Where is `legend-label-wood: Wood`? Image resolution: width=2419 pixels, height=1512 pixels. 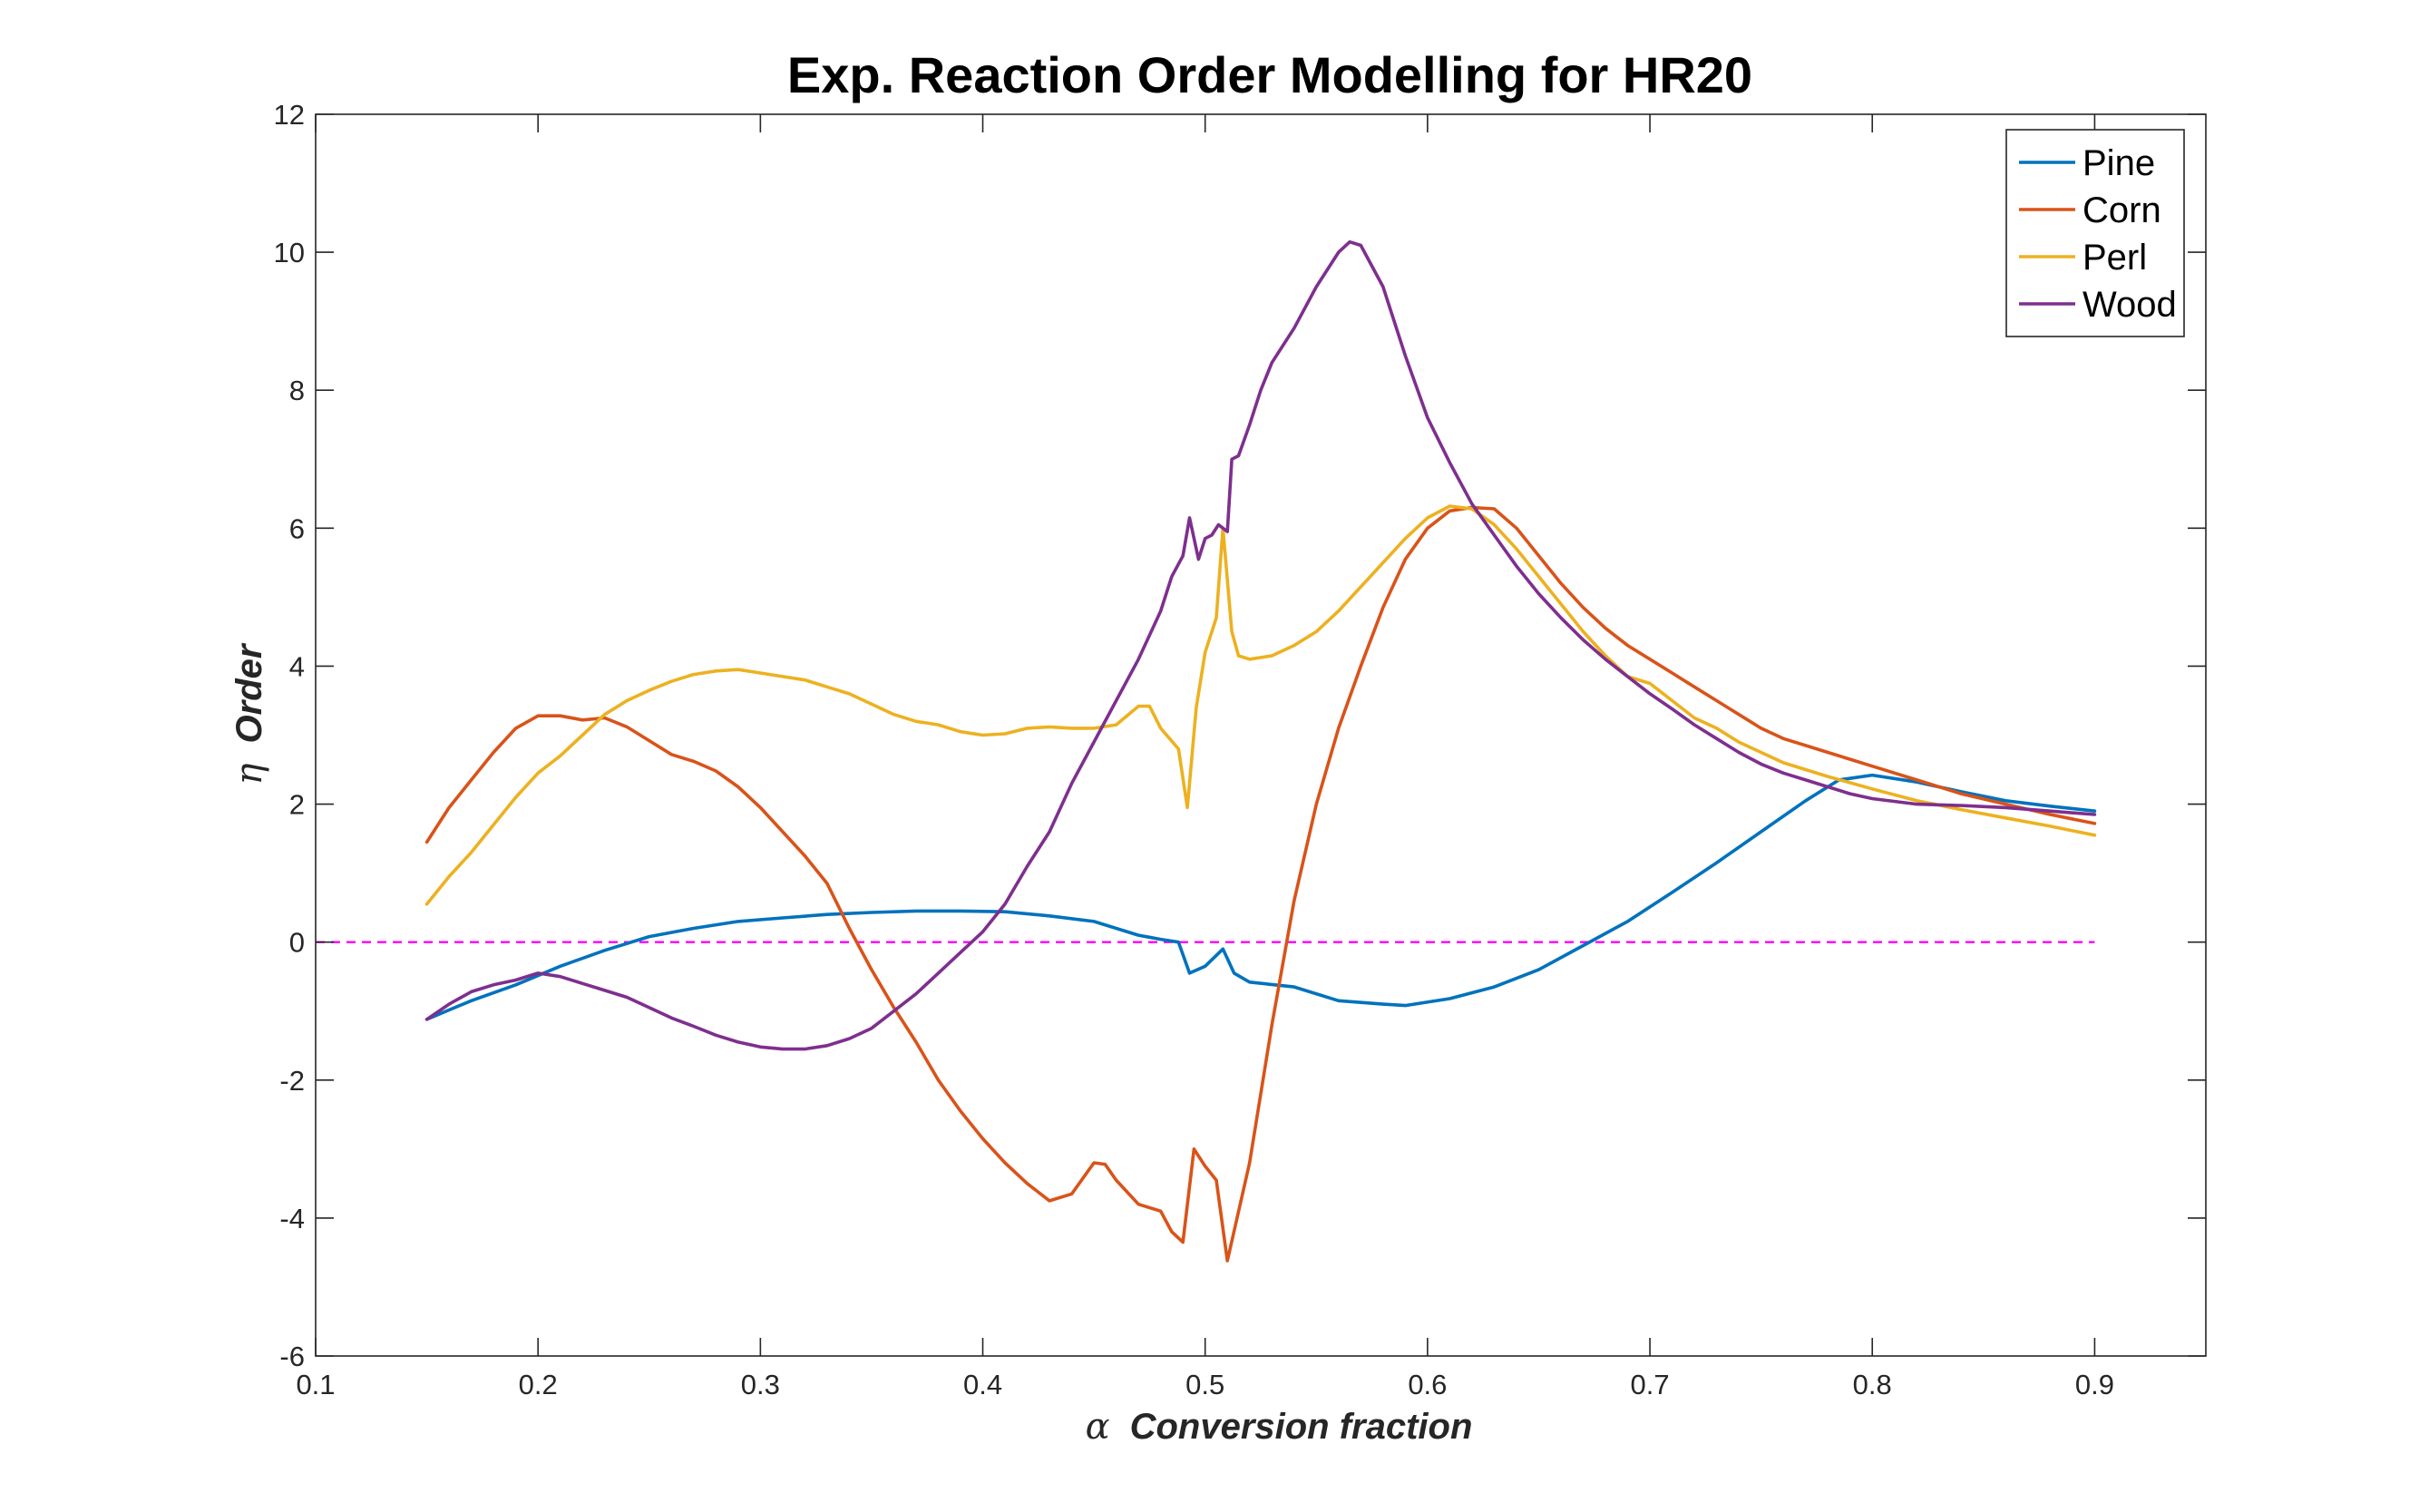
legend-label-wood: Wood is located at coordinates (2130, 305).